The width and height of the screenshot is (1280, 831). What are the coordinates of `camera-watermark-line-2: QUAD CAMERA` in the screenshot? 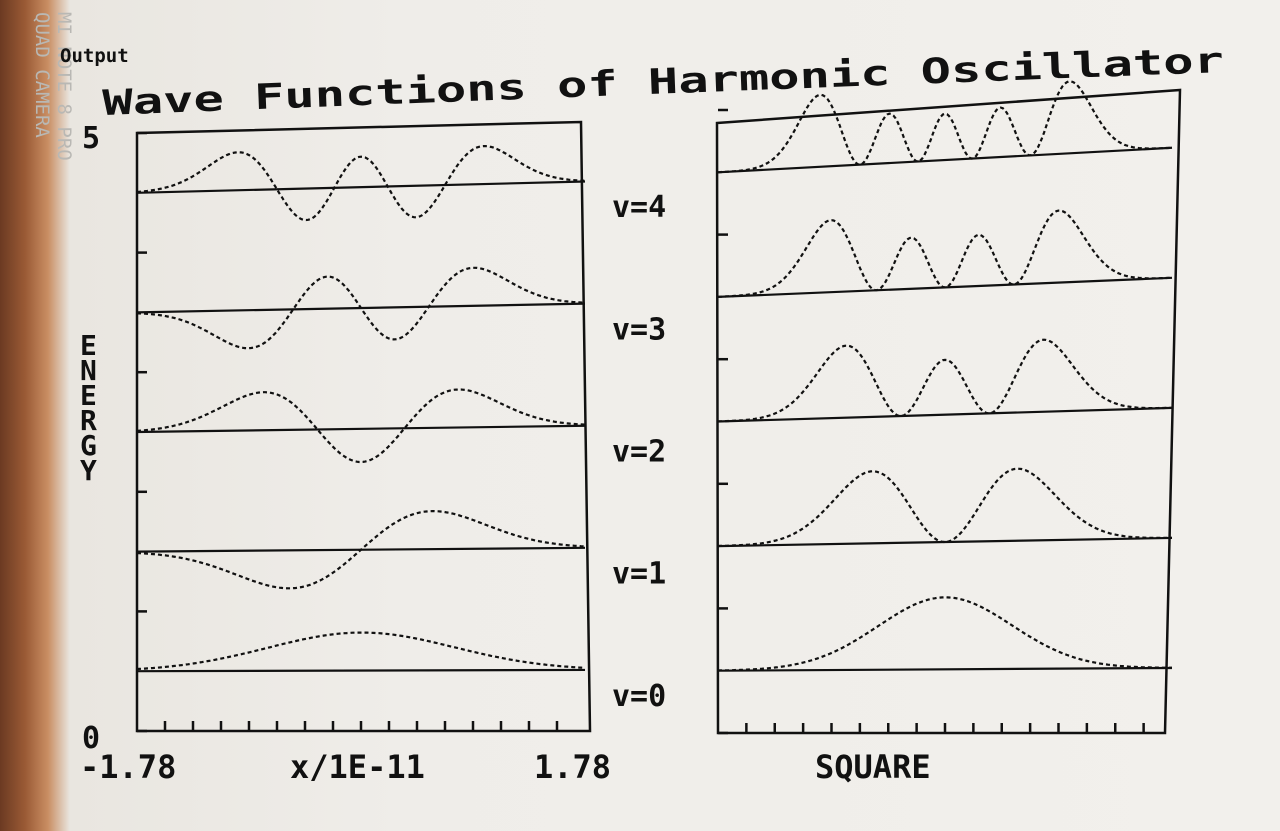 It's located at (42, 75).